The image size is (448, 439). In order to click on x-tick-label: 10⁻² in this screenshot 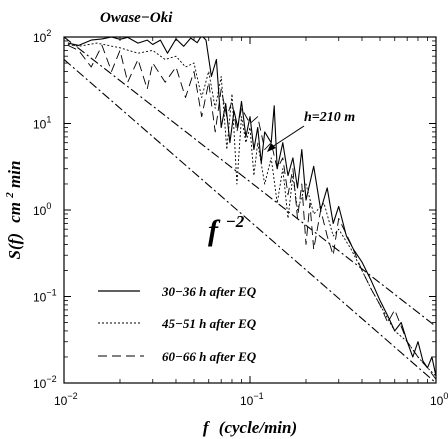, I will do `click(66, 399)`.